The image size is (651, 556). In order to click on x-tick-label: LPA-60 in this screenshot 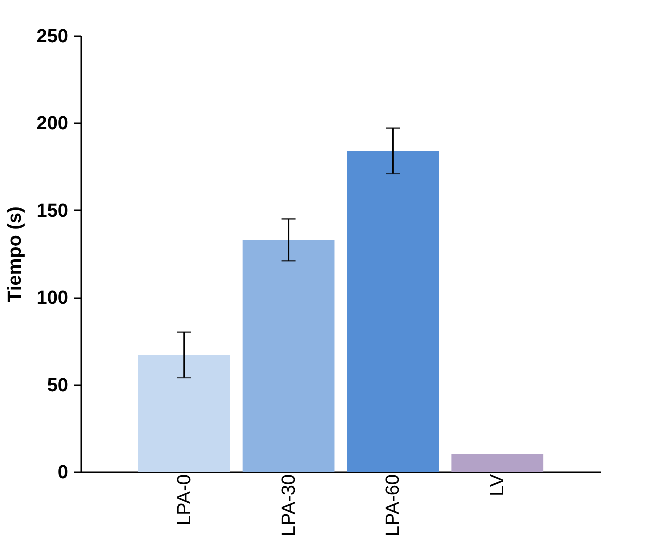, I will do `click(393, 505)`.